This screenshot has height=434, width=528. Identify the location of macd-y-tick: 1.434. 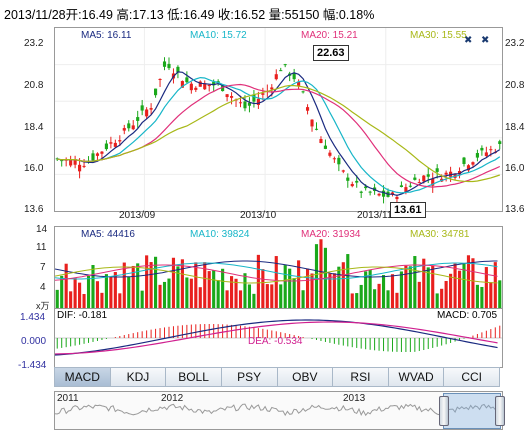
(33, 317).